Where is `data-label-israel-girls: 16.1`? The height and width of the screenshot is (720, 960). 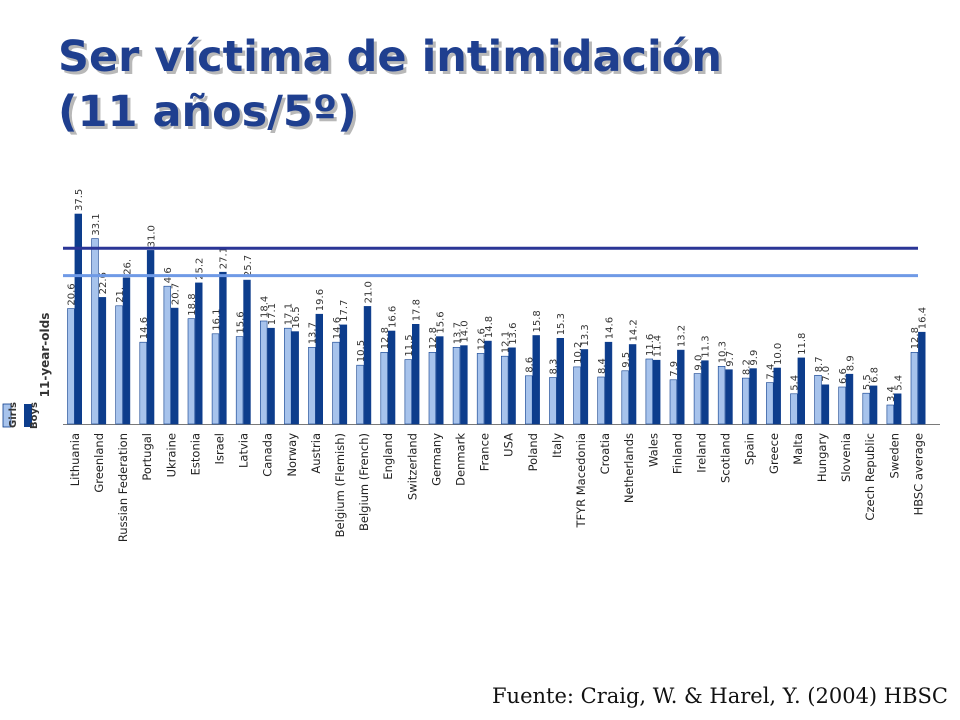 data-label-israel-girls: 16.1 is located at coordinates (216, 320).